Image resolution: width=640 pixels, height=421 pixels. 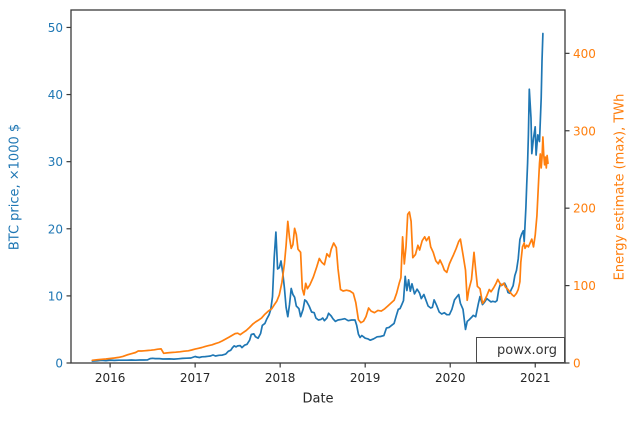 I want to click on y-left-tick-label: 30, so click(x=55, y=162).